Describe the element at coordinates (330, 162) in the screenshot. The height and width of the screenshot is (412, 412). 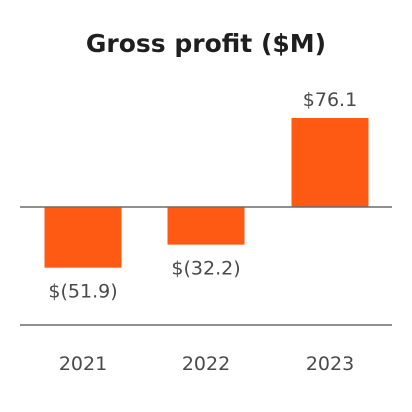
I see `bar-2023` at that location.